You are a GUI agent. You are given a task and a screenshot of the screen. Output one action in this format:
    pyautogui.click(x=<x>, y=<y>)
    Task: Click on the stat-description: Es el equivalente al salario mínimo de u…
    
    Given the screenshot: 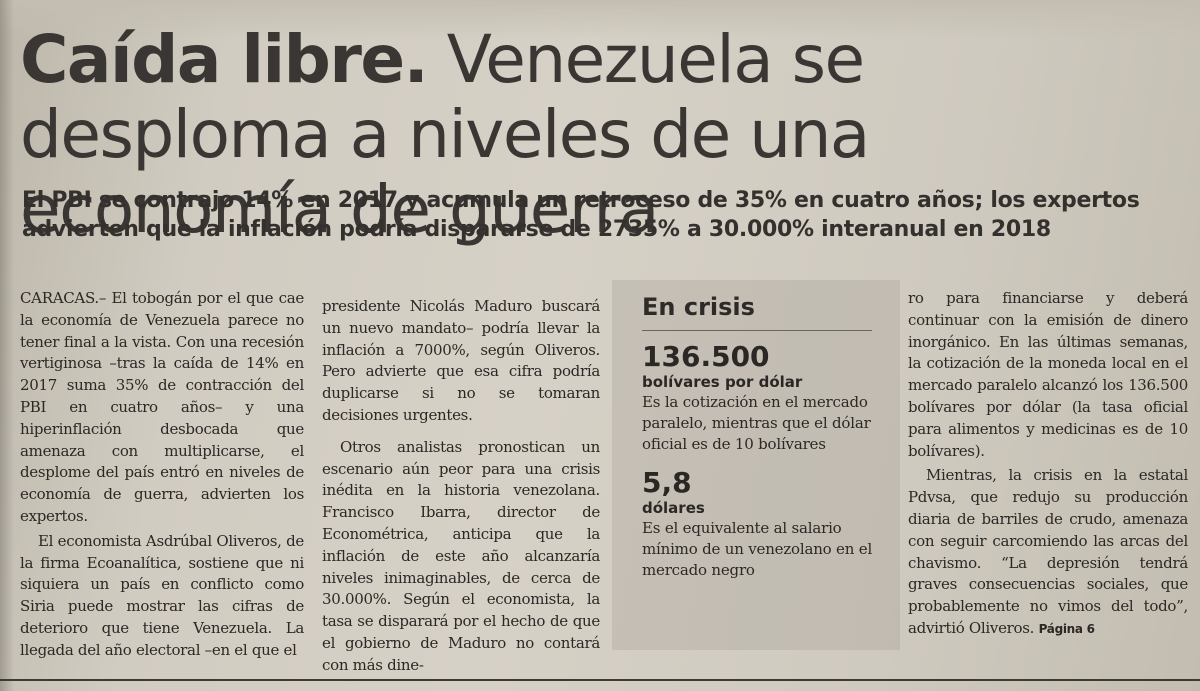 What is the action you would take?
    pyautogui.click(x=757, y=549)
    